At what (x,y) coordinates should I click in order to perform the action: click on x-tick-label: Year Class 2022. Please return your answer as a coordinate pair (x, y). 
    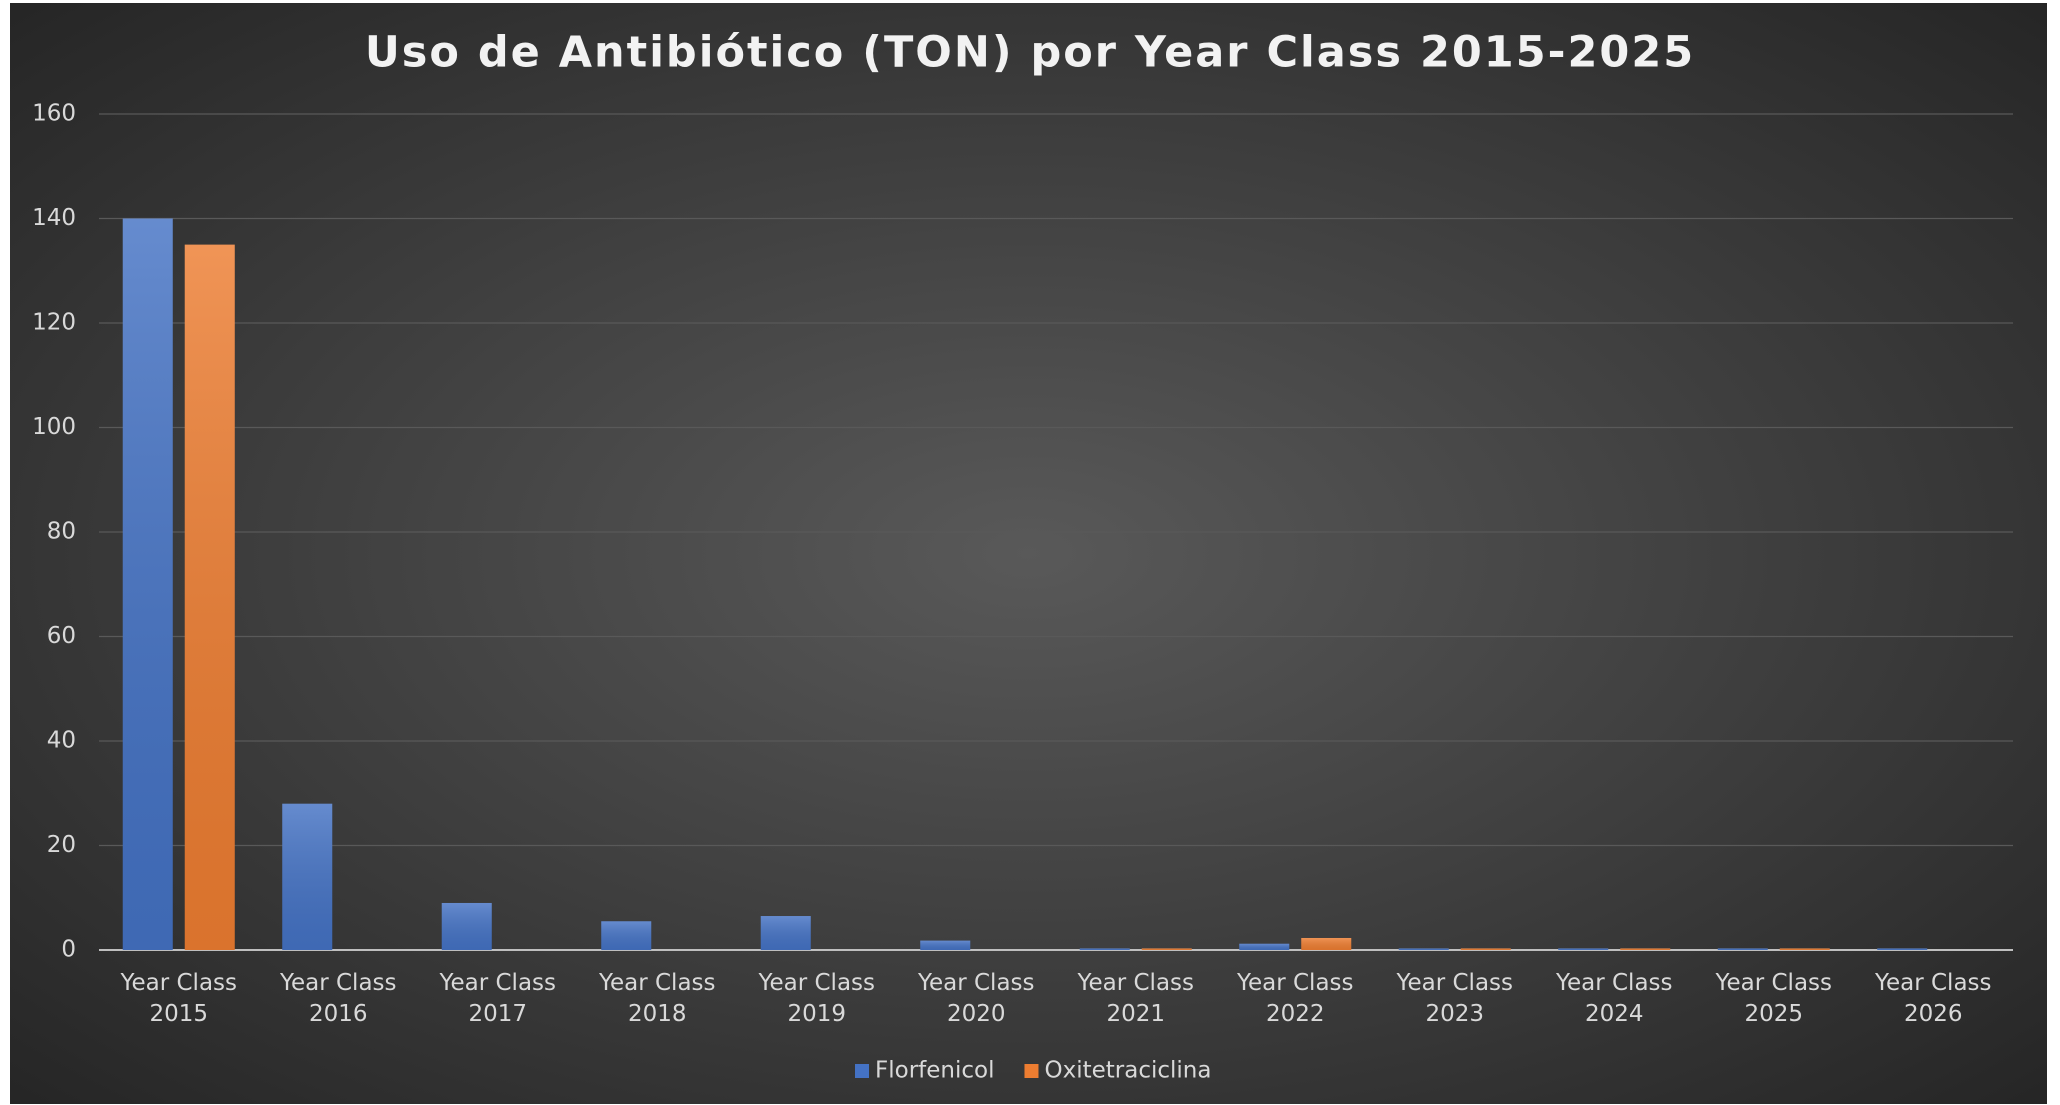
    Looking at the image, I should click on (1295, 998).